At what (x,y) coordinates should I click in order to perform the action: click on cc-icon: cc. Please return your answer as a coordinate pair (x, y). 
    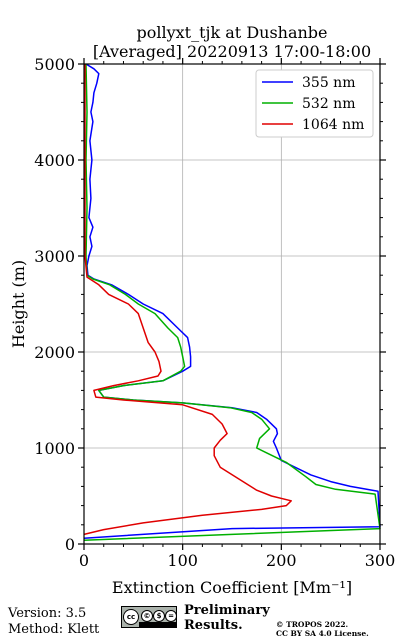
    Looking at the image, I should click on (131, 617).